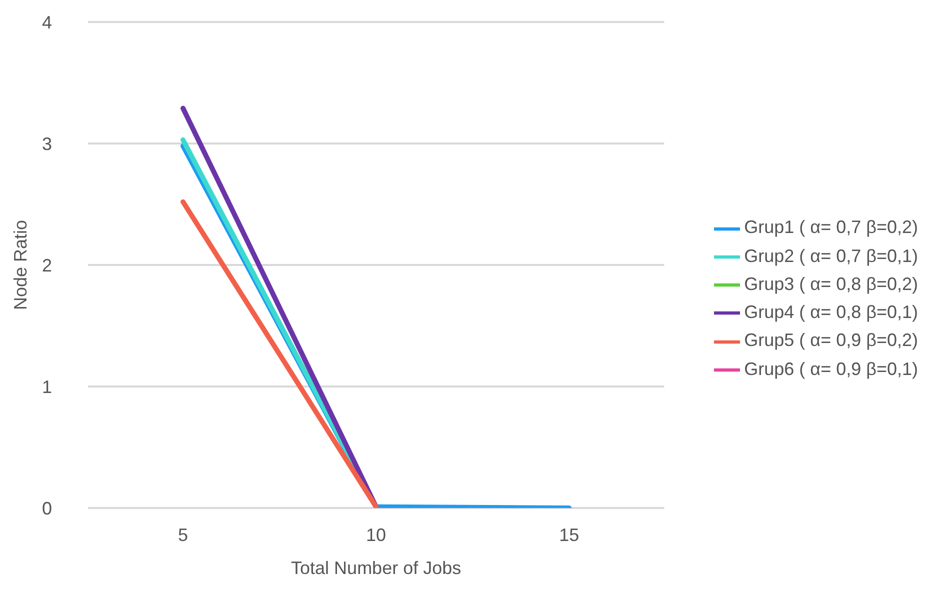 The image size is (948, 600). Describe the element at coordinates (47, 386) in the screenshot. I see `y-tick-label: 1` at that location.